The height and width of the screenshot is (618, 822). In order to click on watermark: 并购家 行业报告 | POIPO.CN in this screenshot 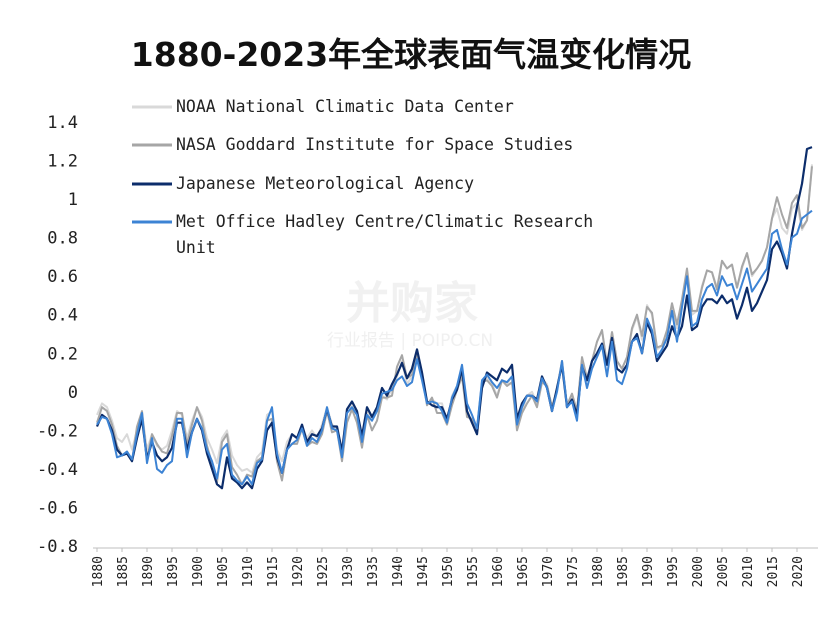, I will do `click(410, 314)`.